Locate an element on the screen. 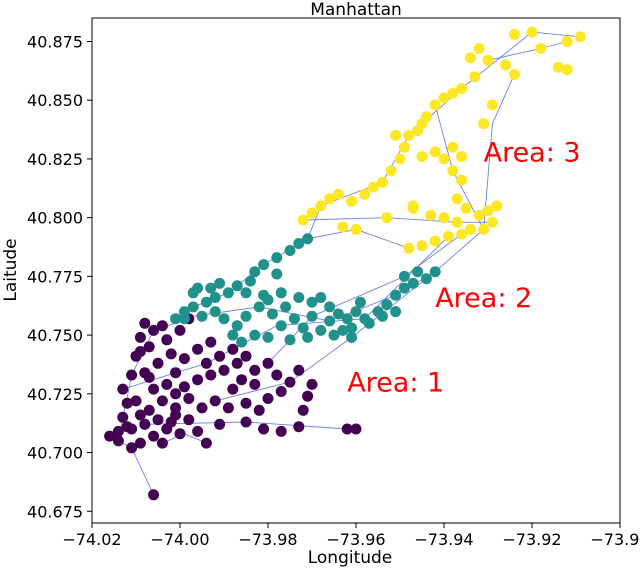 This screenshot has width=640, height=568. y-tick-label: 40.875 is located at coordinates (55, 41).